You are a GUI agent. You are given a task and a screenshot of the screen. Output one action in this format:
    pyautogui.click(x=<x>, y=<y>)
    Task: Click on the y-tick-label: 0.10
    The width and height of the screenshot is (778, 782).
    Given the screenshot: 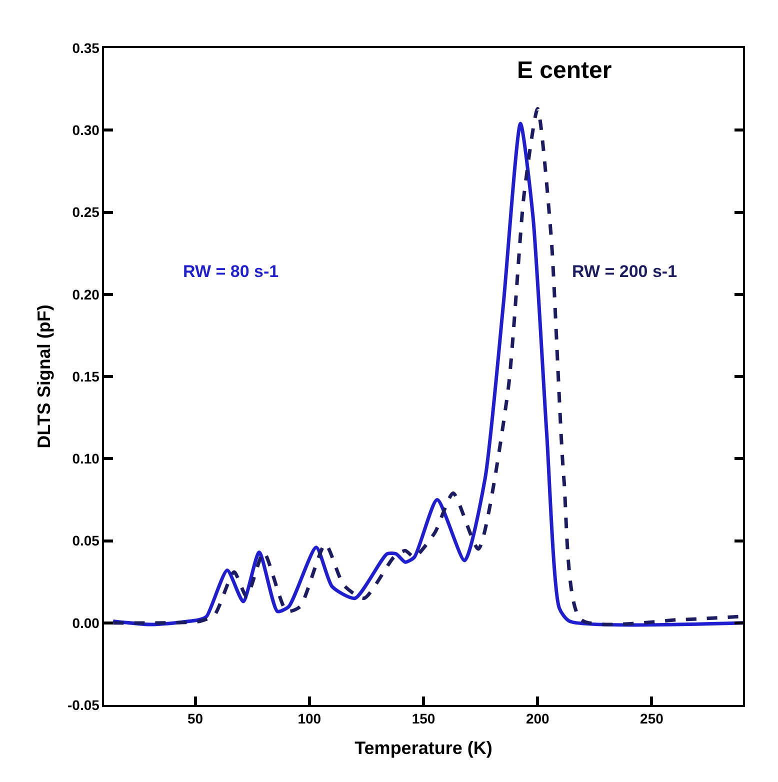 What is the action you would take?
    pyautogui.click(x=86, y=458)
    